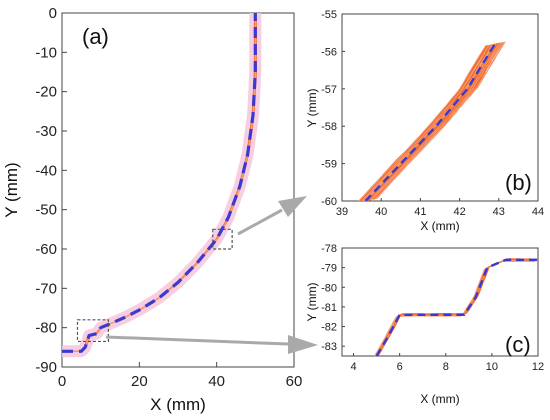 This screenshot has height=420, width=550. I want to click on y-tick-label: 0, so click(53, 13).